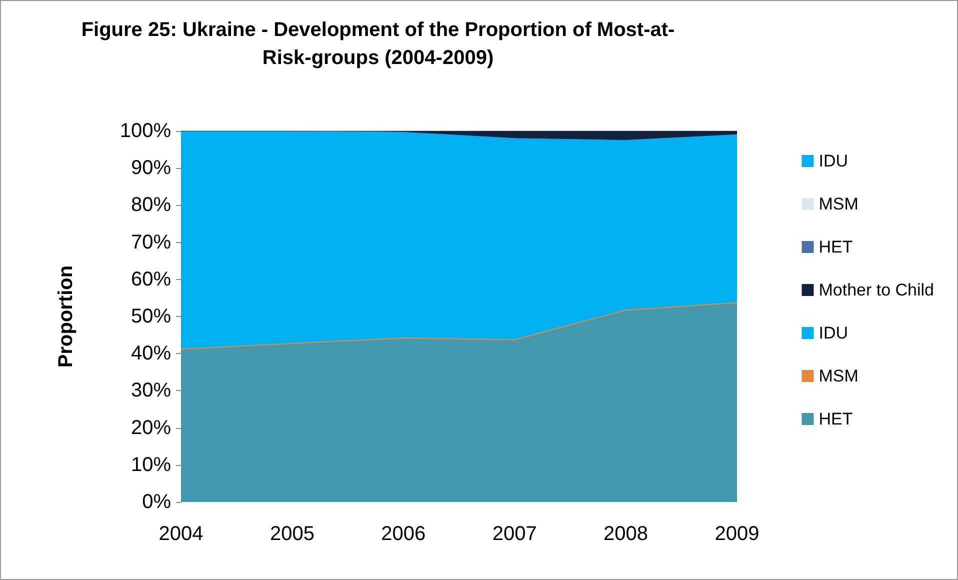 The image size is (958, 580). What do you see at coordinates (151, 465) in the screenshot?
I see `y-tick-label: 10%` at bounding box center [151, 465].